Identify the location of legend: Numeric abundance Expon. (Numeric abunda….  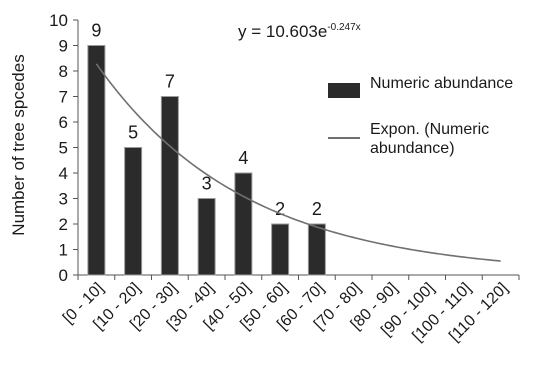
(433, 118).